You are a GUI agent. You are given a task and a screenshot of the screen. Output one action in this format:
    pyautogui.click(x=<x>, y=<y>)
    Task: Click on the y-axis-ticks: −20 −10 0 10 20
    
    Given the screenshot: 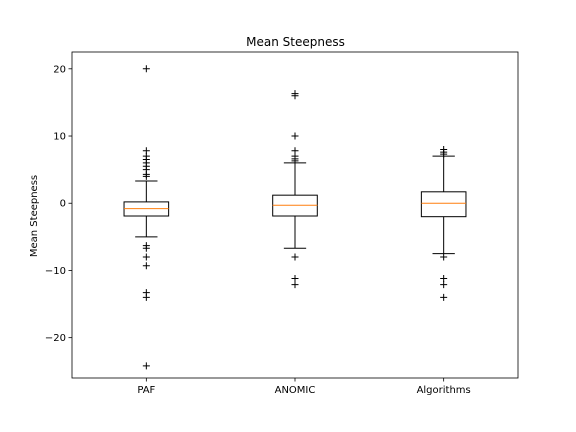 What is the action you would take?
    pyautogui.click(x=58, y=204)
    